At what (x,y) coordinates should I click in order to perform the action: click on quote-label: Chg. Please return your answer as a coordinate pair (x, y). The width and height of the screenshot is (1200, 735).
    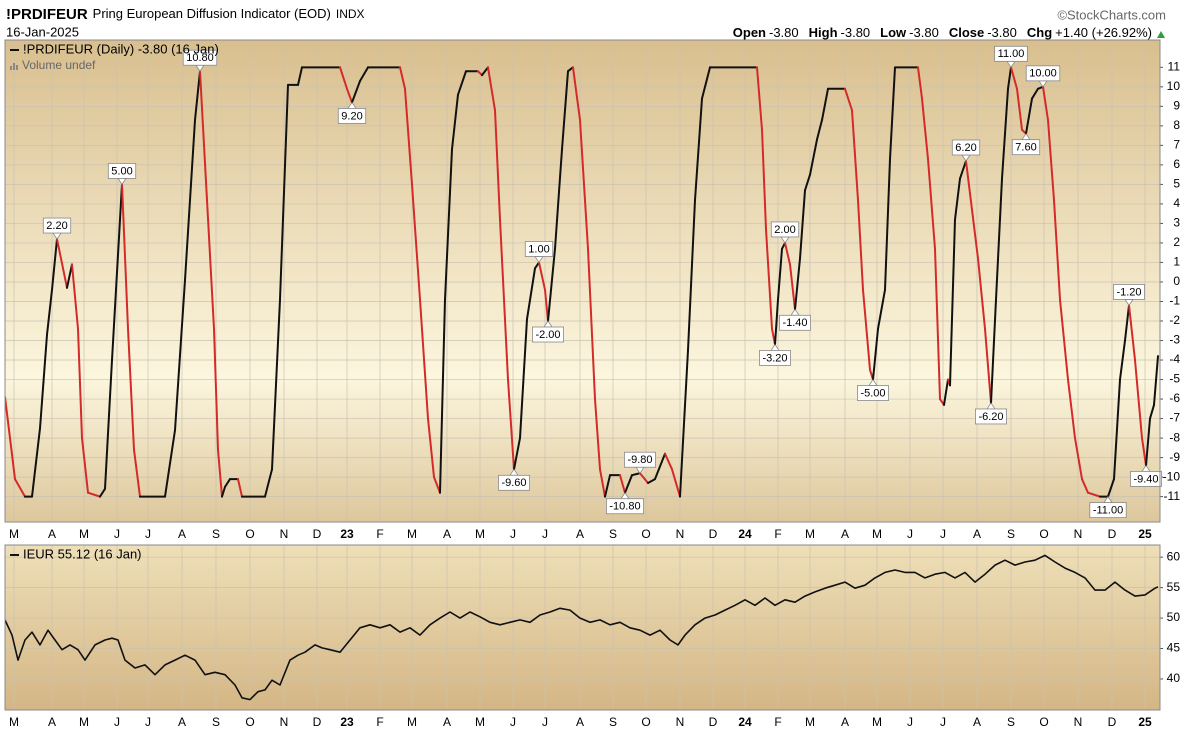
    Looking at the image, I should click on (1039, 32).